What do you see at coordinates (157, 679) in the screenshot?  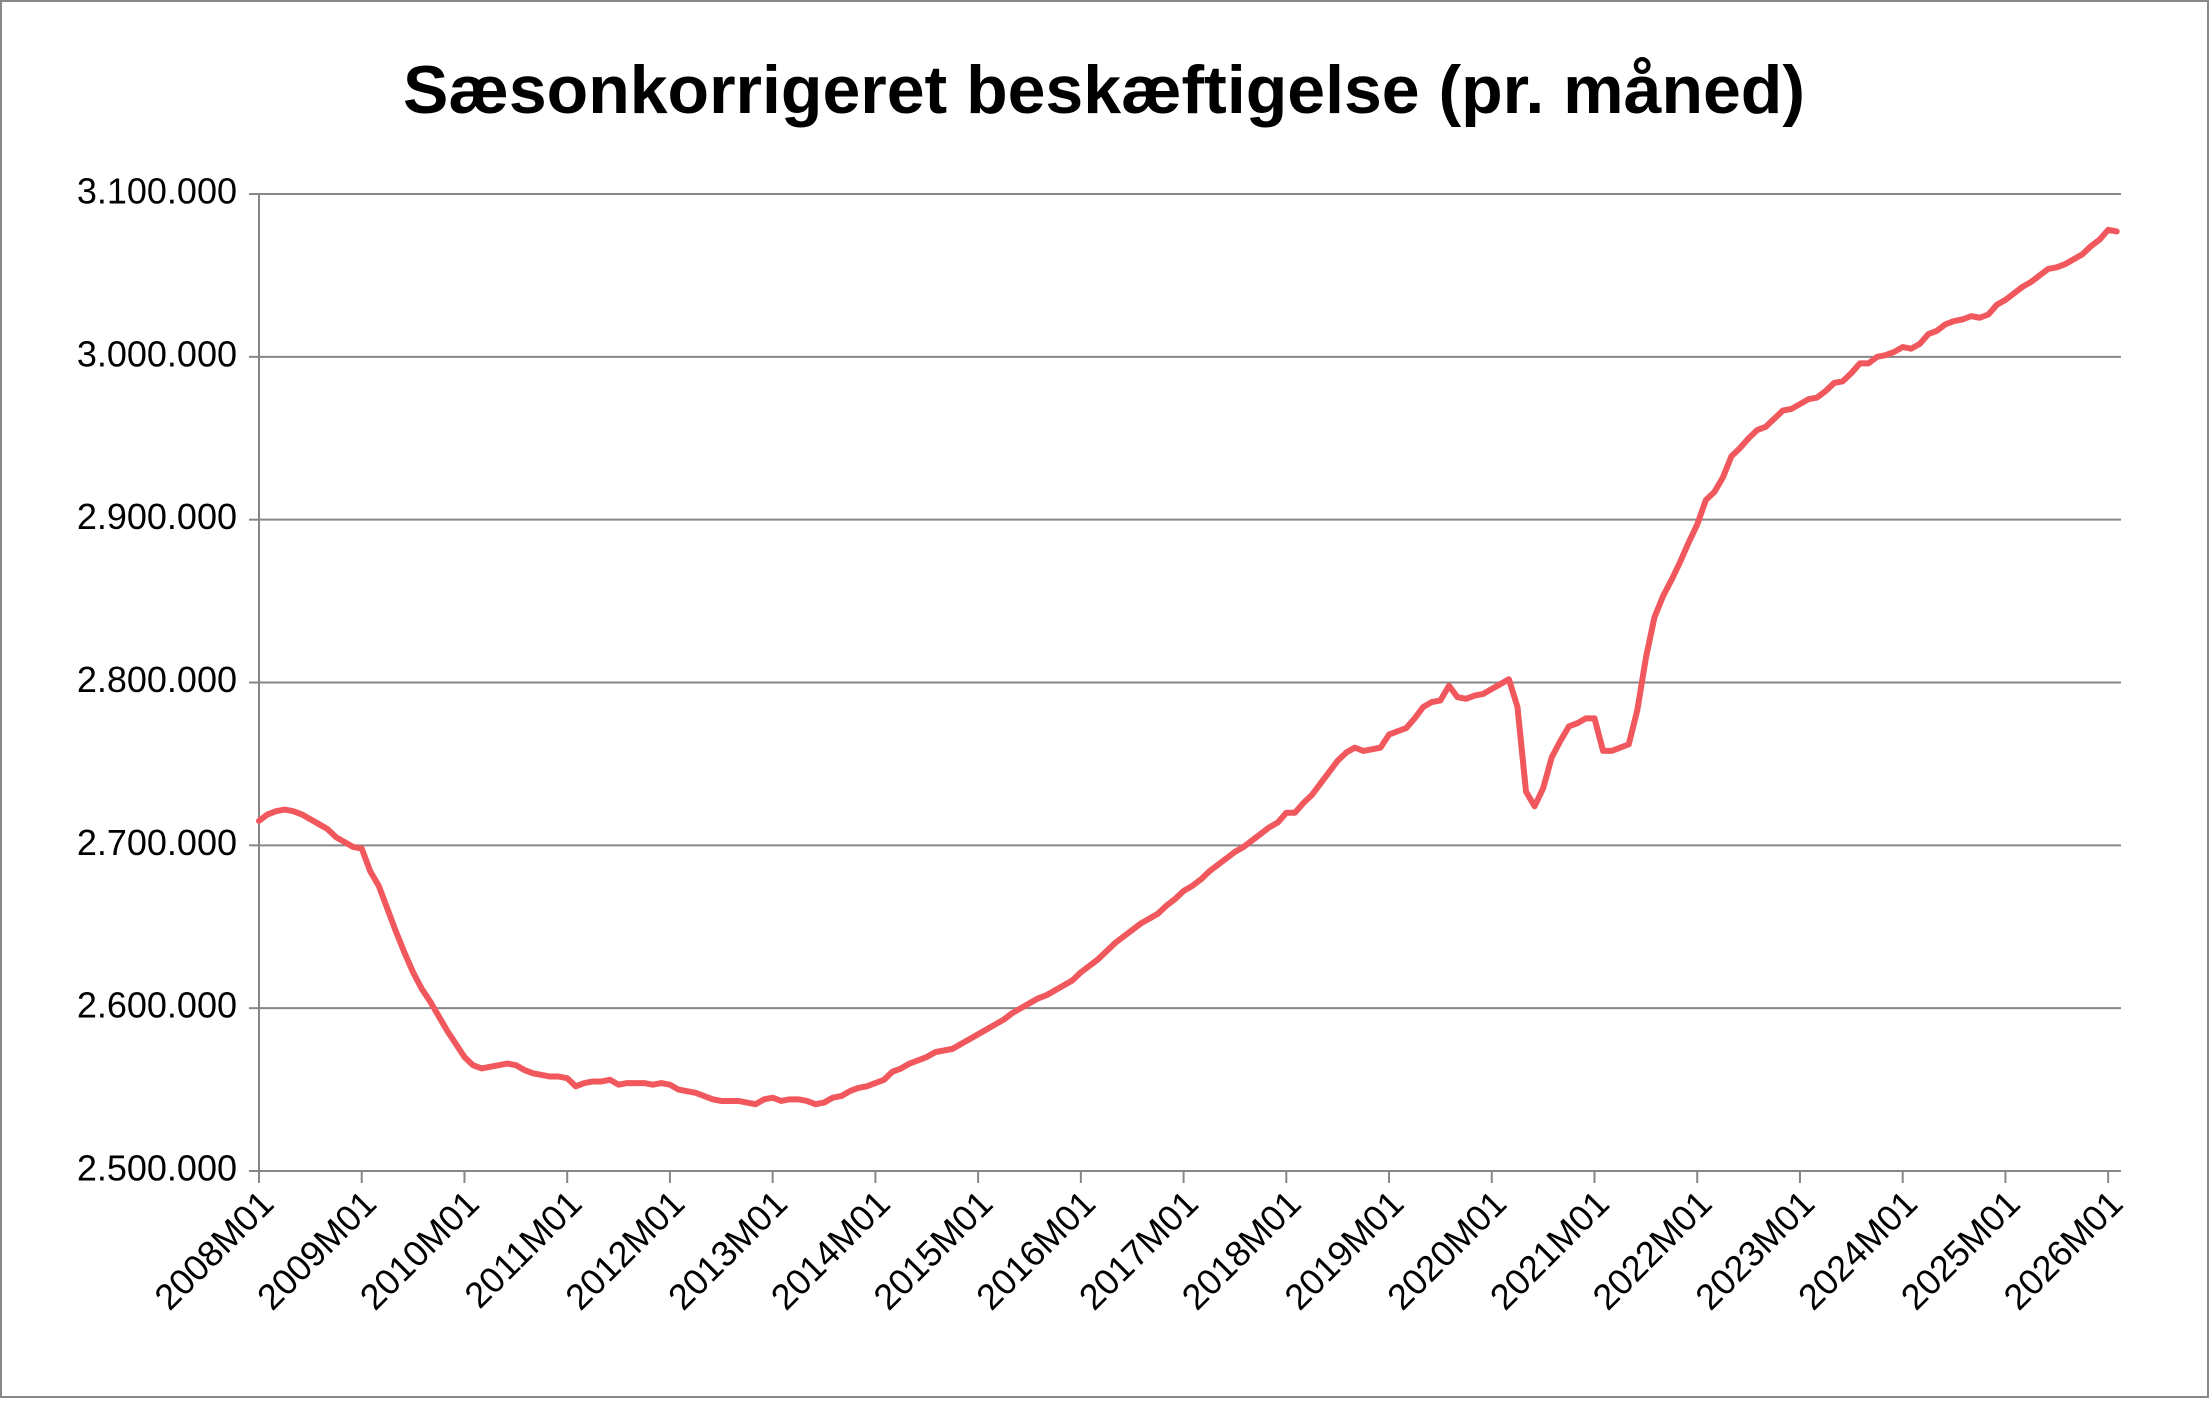 I see `y-tick-label: 2.800.000` at bounding box center [157, 679].